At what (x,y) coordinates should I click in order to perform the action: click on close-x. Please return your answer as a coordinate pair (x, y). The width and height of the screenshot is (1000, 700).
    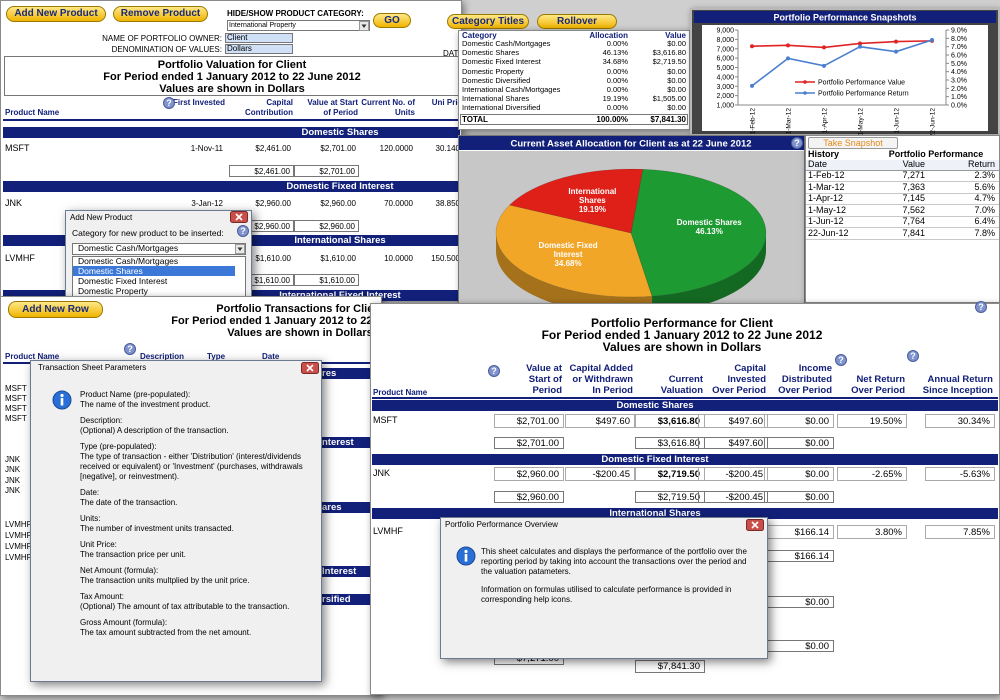
    Looking at the image, I should click on (755, 525).